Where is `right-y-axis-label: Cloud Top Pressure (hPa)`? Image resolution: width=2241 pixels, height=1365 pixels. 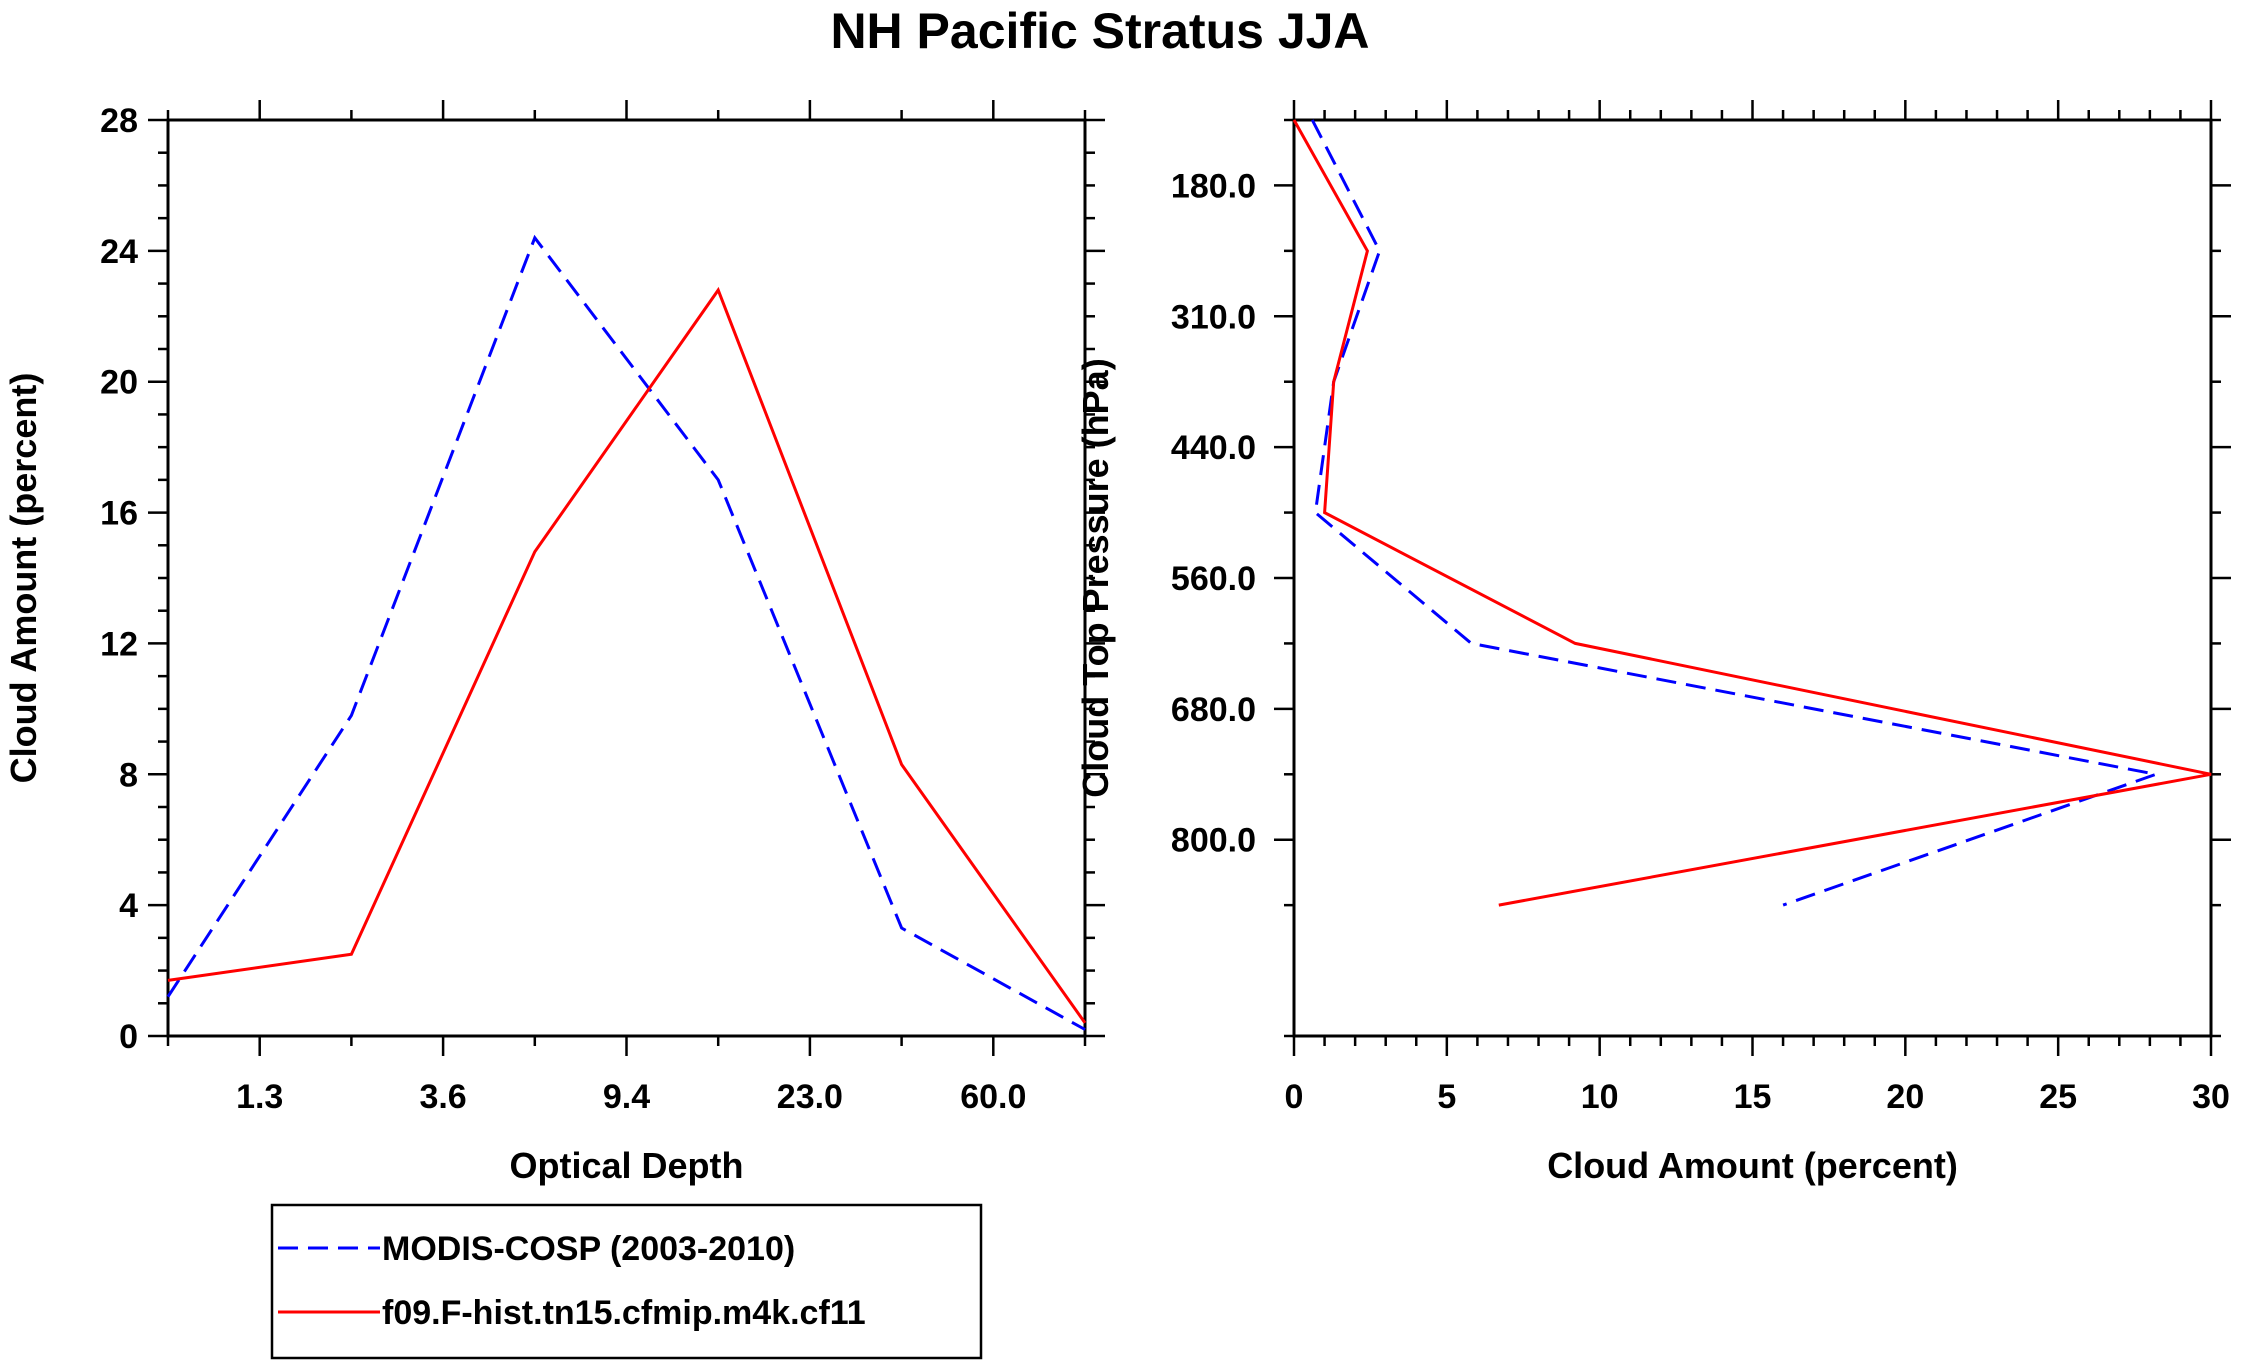
right-y-axis-label: Cloud Top Pressure (hPa) is located at coordinates (1095, 577).